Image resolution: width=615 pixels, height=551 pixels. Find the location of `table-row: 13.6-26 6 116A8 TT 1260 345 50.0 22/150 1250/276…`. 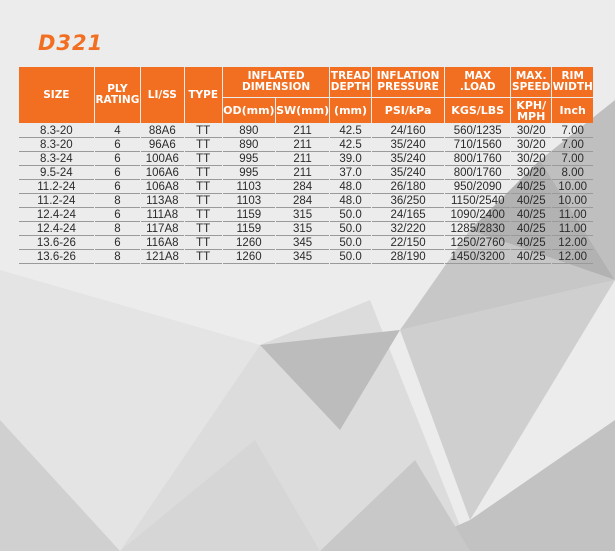

table-row: 13.6-26 6 116A8 TT 1260 345 50.0 22/150 1250/276… is located at coordinates (306, 243).